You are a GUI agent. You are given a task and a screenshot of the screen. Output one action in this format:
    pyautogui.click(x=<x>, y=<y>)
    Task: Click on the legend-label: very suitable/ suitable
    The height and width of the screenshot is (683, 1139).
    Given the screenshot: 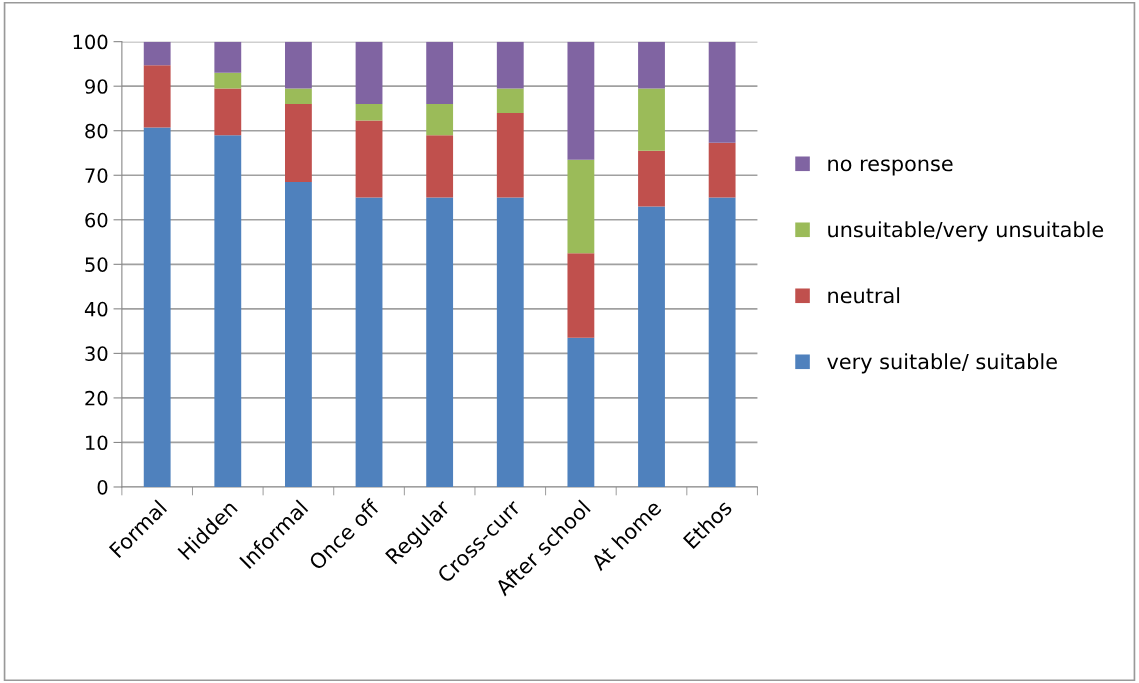 What is the action you would take?
    pyautogui.click(x=942, y=363)
    